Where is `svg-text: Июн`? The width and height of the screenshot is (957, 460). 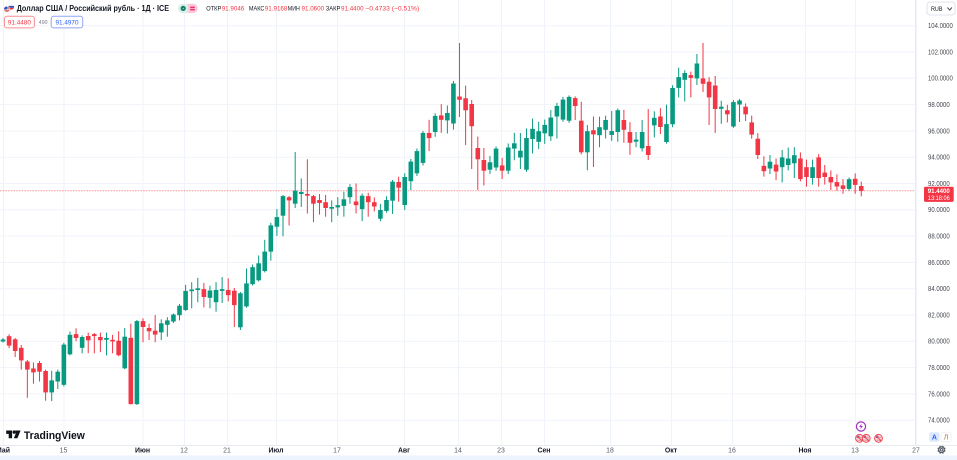
svg-text: Июн is located at coordinates (142, 451).